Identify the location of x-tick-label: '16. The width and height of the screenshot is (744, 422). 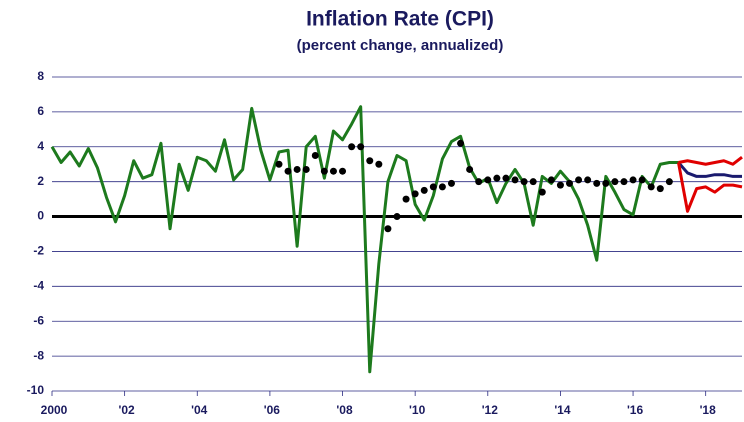
(635, 410).